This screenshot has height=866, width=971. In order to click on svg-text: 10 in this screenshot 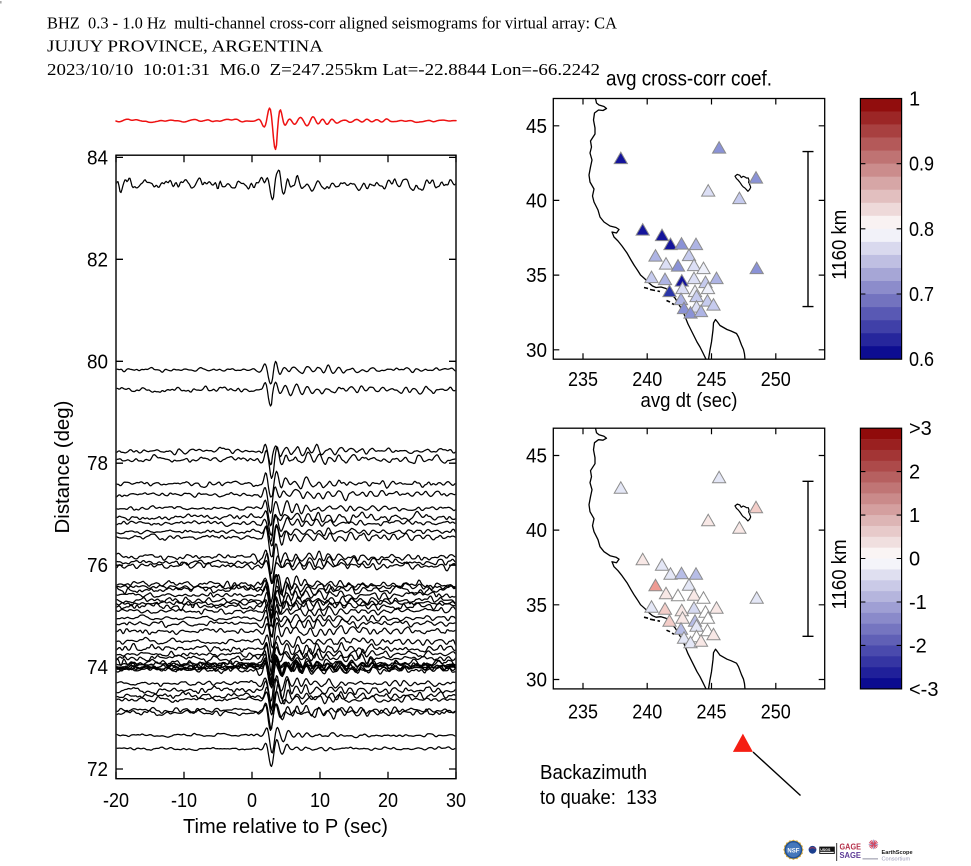, I will do `click(320, 801)`.